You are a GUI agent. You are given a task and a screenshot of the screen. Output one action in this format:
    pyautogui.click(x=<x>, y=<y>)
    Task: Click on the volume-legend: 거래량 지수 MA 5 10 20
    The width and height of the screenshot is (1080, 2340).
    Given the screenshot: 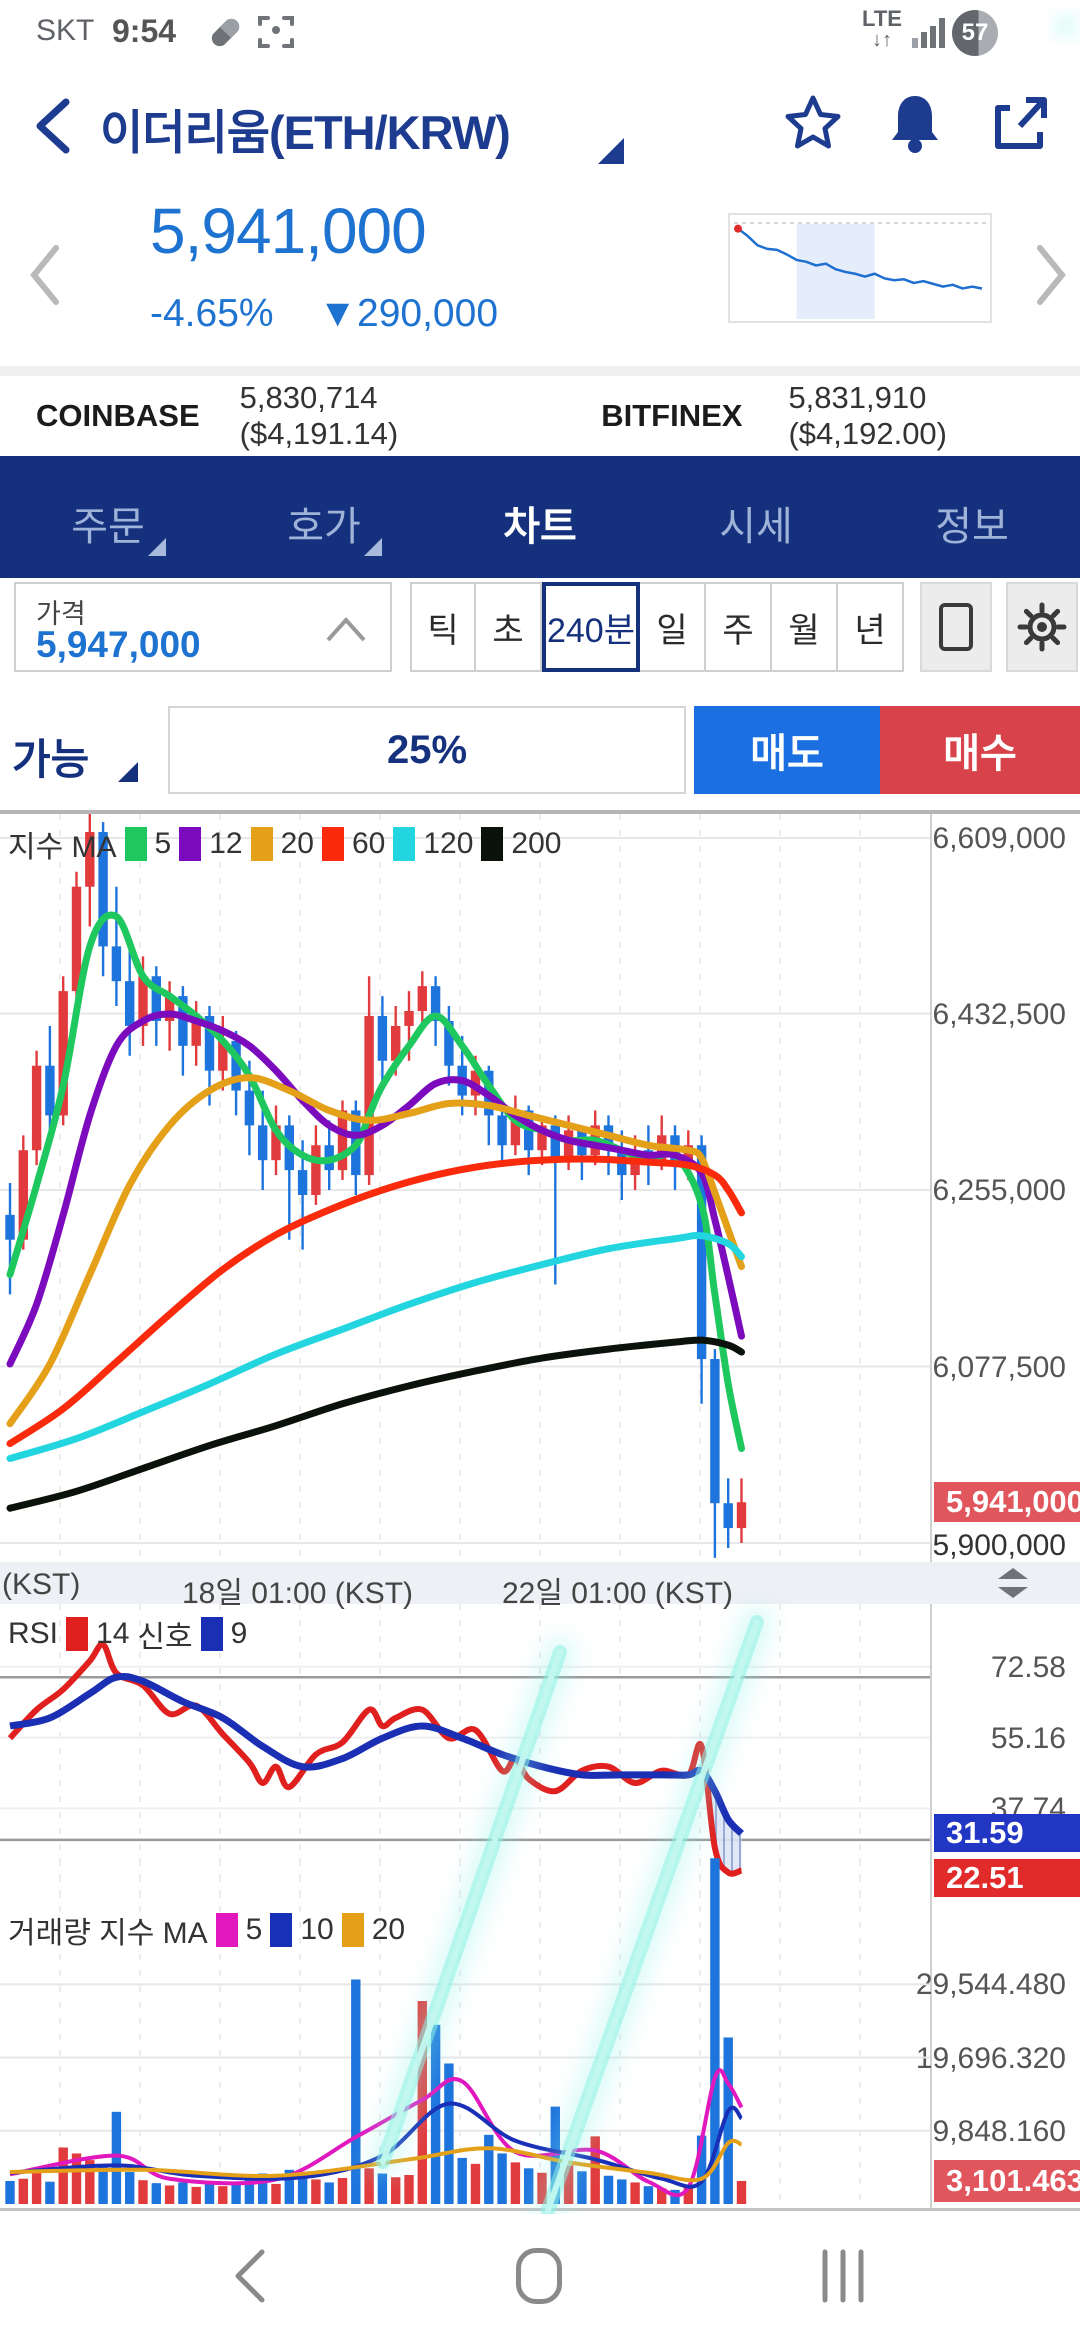 What is the action you would take?
    pyautogui.click(x=206, y=1930)
    